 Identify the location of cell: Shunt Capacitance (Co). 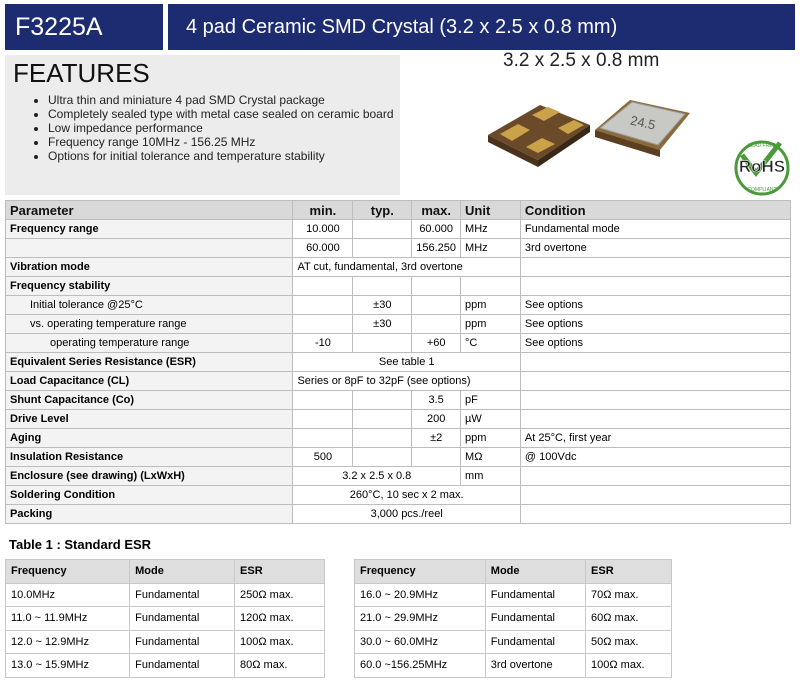
(149, 400).